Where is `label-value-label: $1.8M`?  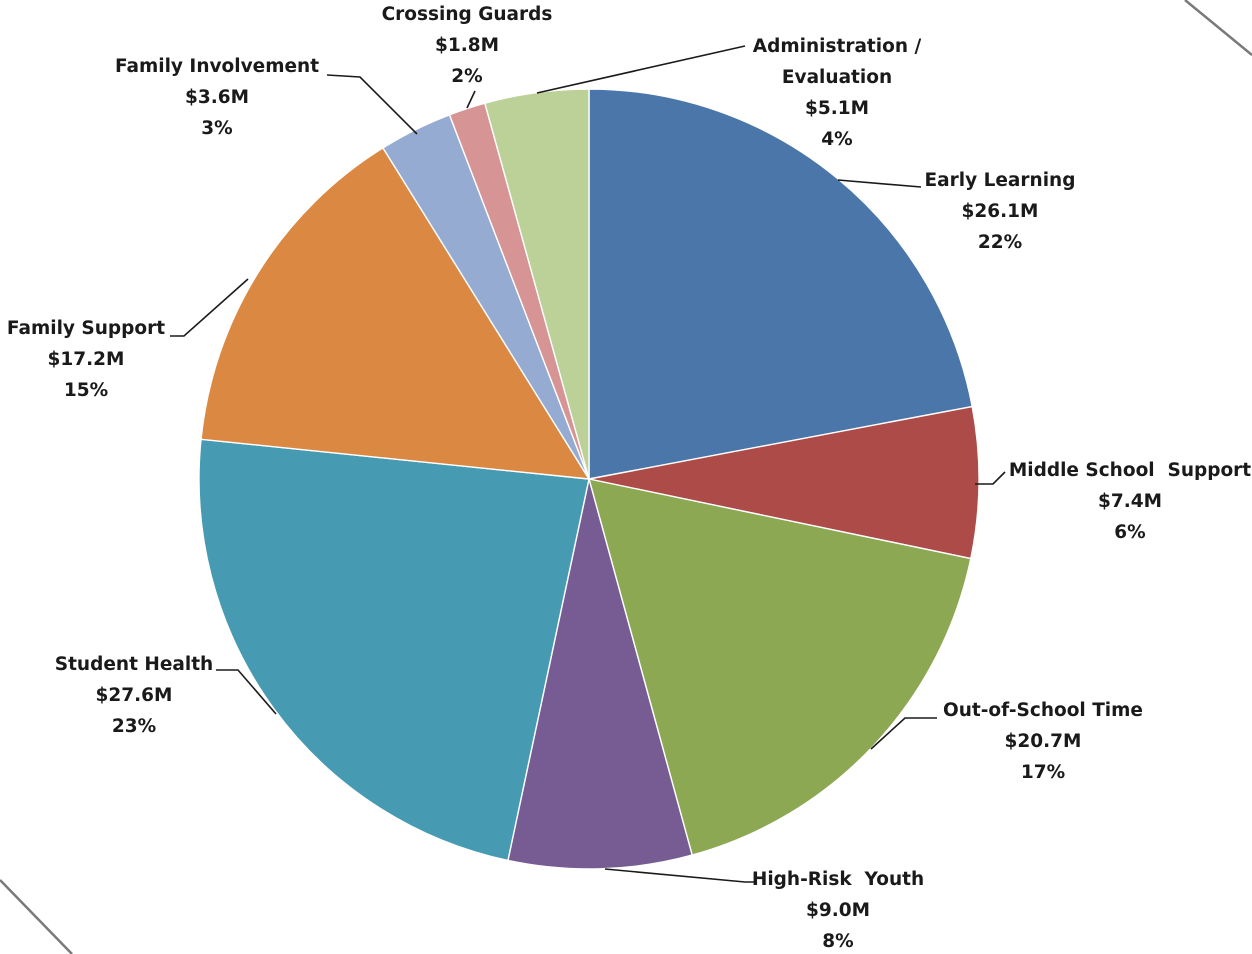
label-value-label: $1.8M is located at coordinates (467, 45).